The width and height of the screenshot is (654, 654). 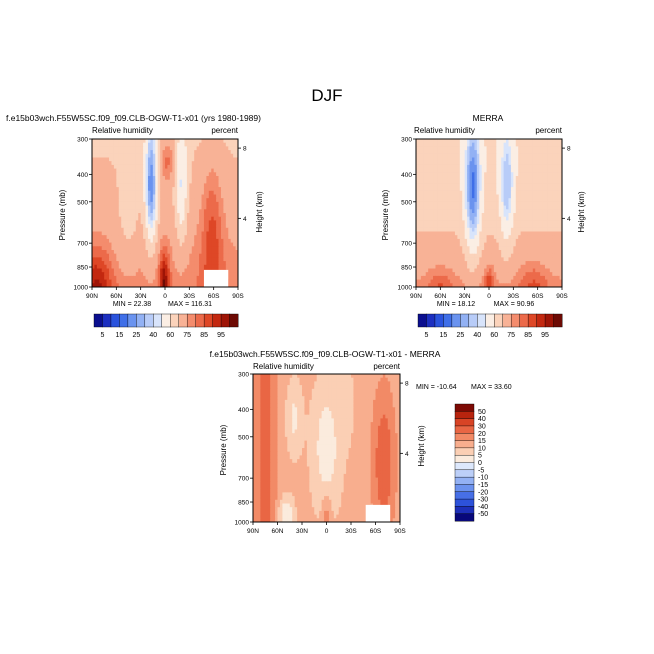 I want to click on colorbar-label: 25, so click(x=136, y=335).